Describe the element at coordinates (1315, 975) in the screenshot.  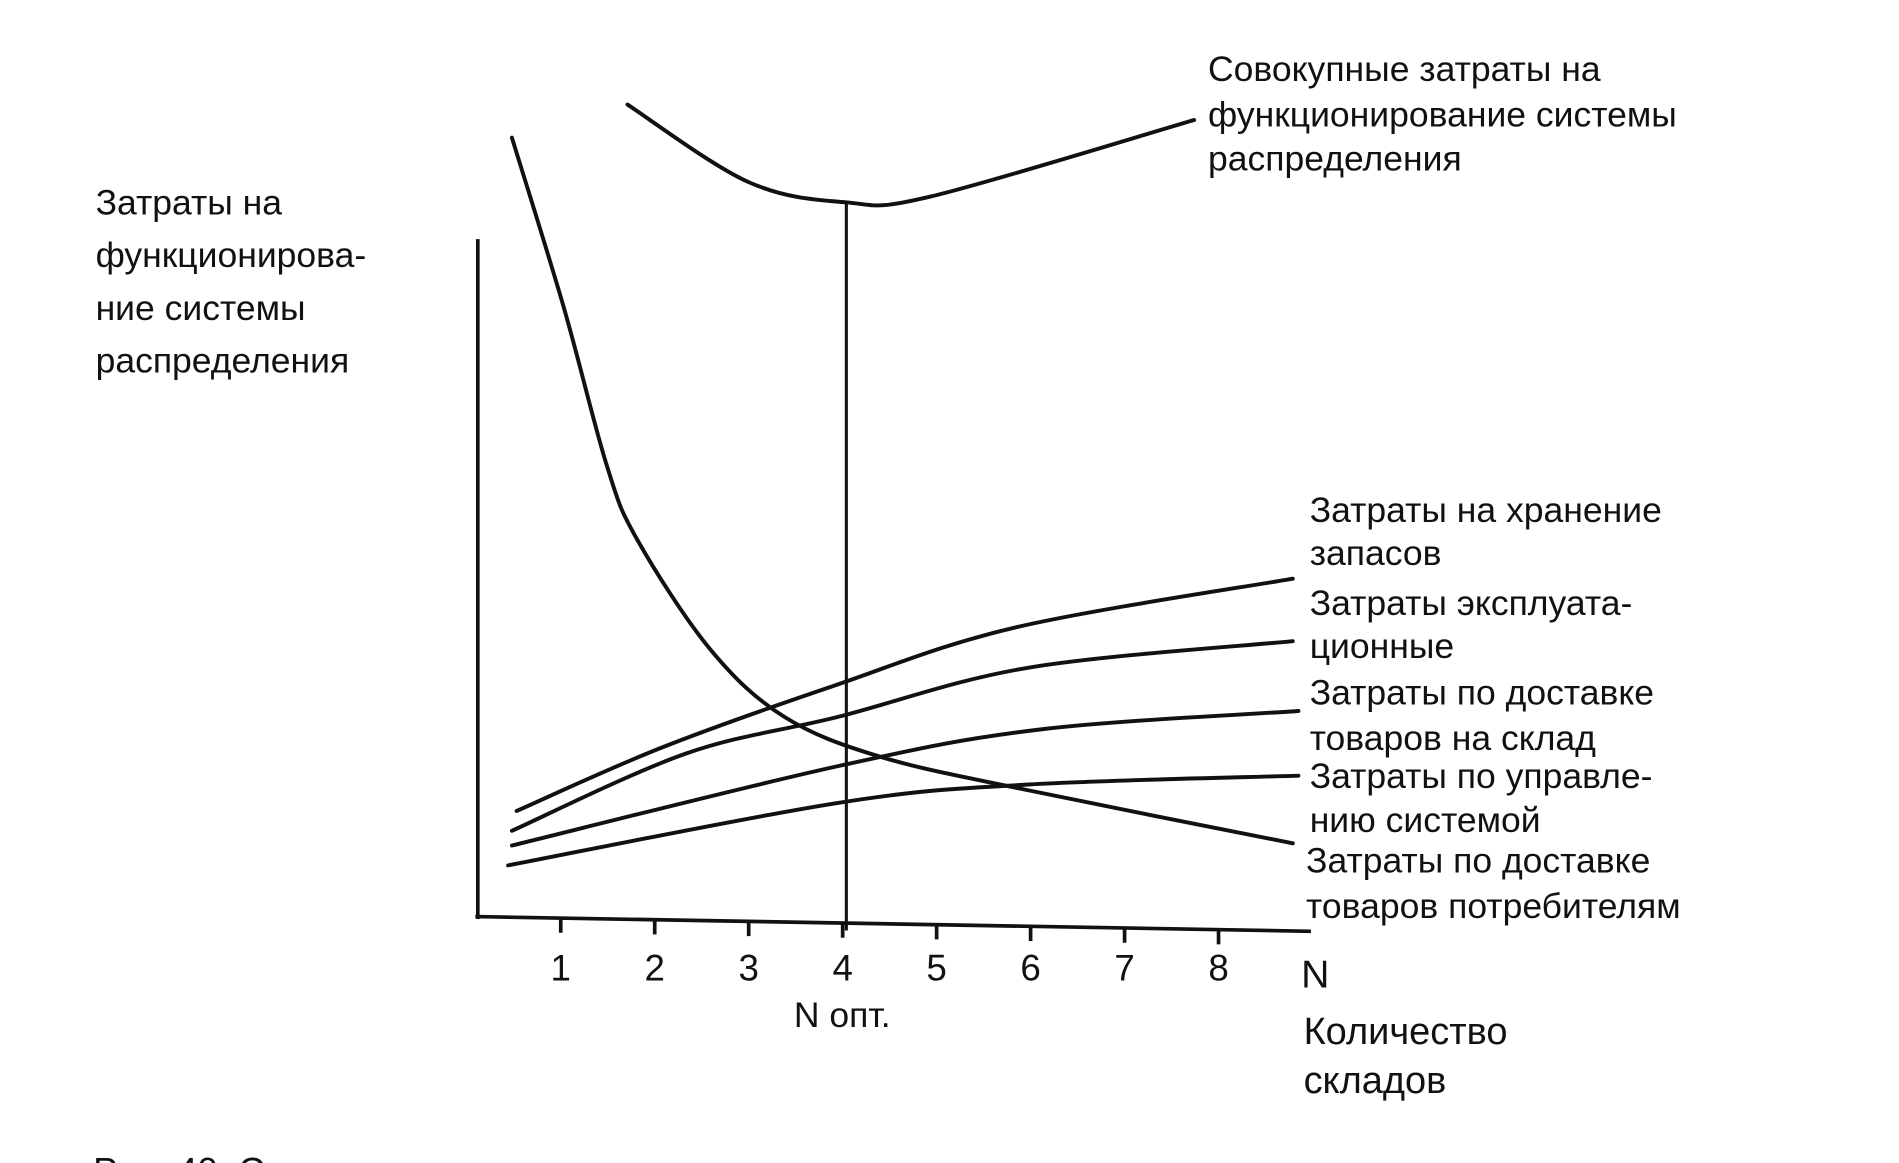
I see `x-axis-symbol: N` at that location.